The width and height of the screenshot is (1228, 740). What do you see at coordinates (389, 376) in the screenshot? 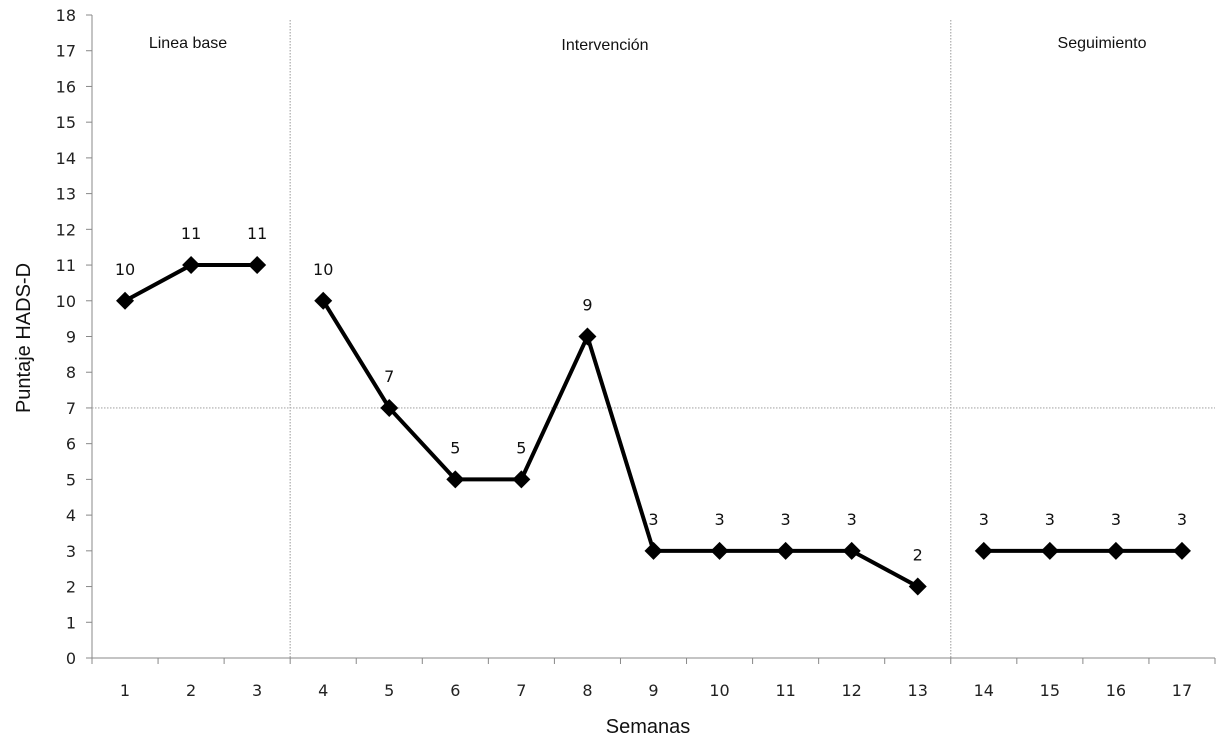
I see `data-label: 7` at bounding box center [389, 376].